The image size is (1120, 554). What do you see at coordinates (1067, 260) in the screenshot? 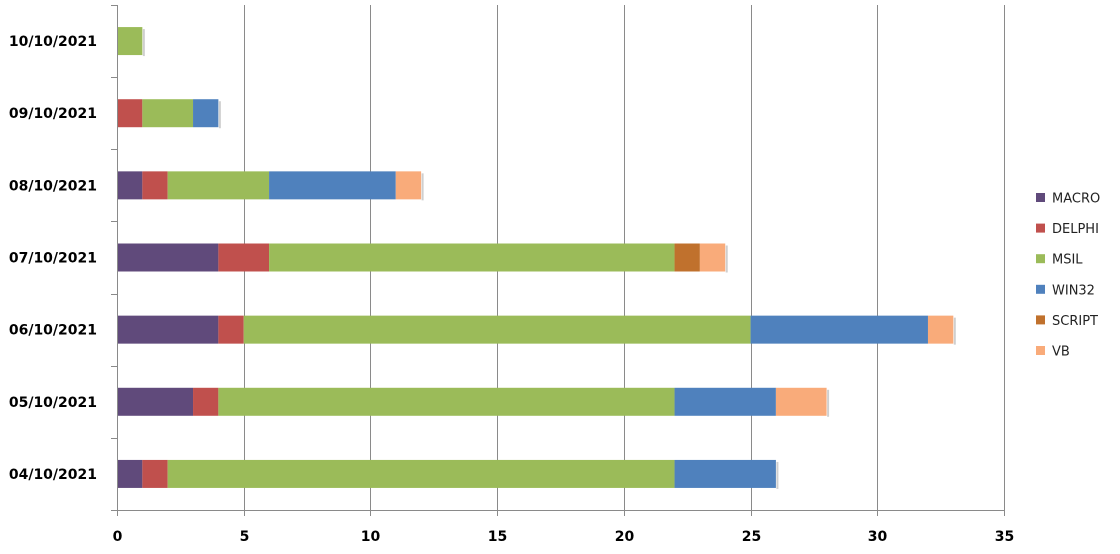
I see `legend-label-msil: MSIL` at bounding box center [1067, 260].